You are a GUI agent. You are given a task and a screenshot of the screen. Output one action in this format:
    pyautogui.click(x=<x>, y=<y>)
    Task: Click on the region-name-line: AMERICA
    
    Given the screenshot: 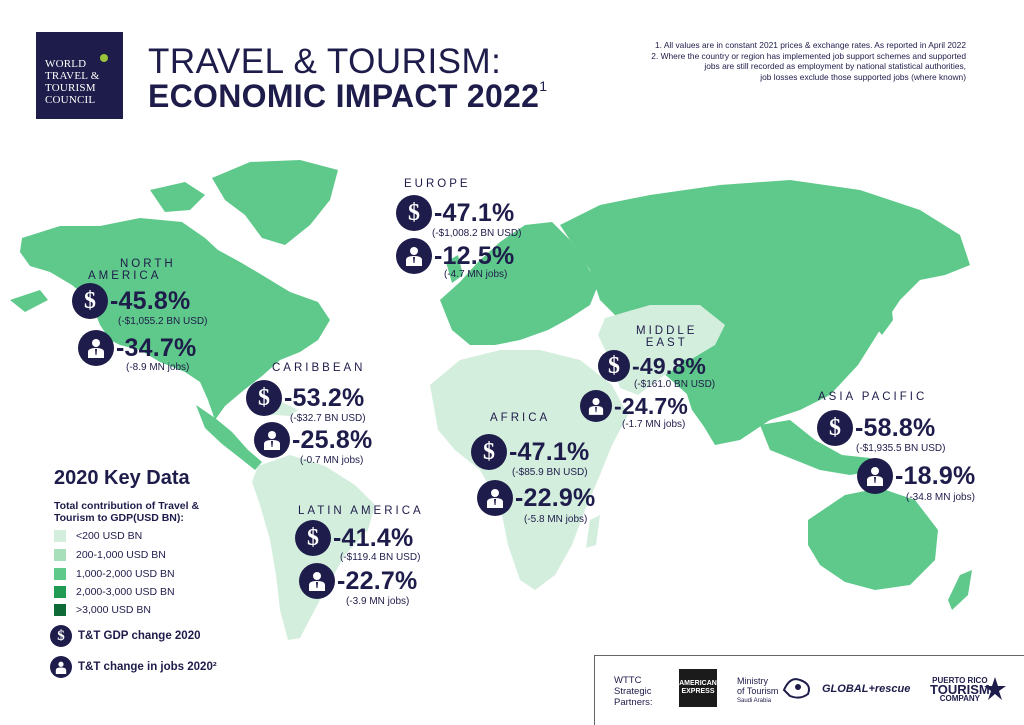 What is the action you would take?
    pyautogui.click(x=125, y=276)
    